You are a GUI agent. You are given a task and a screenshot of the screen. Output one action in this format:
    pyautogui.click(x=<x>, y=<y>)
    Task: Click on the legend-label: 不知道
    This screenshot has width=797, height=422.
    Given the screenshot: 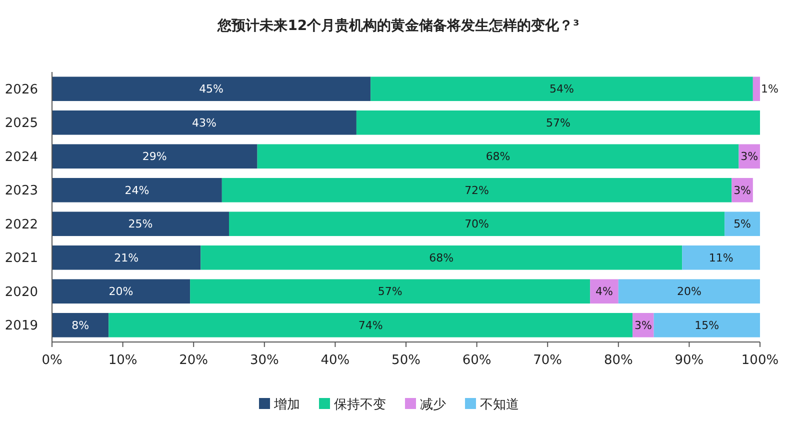 What is the action you would take?
    pyautogui.click(x=499, y=405)
    